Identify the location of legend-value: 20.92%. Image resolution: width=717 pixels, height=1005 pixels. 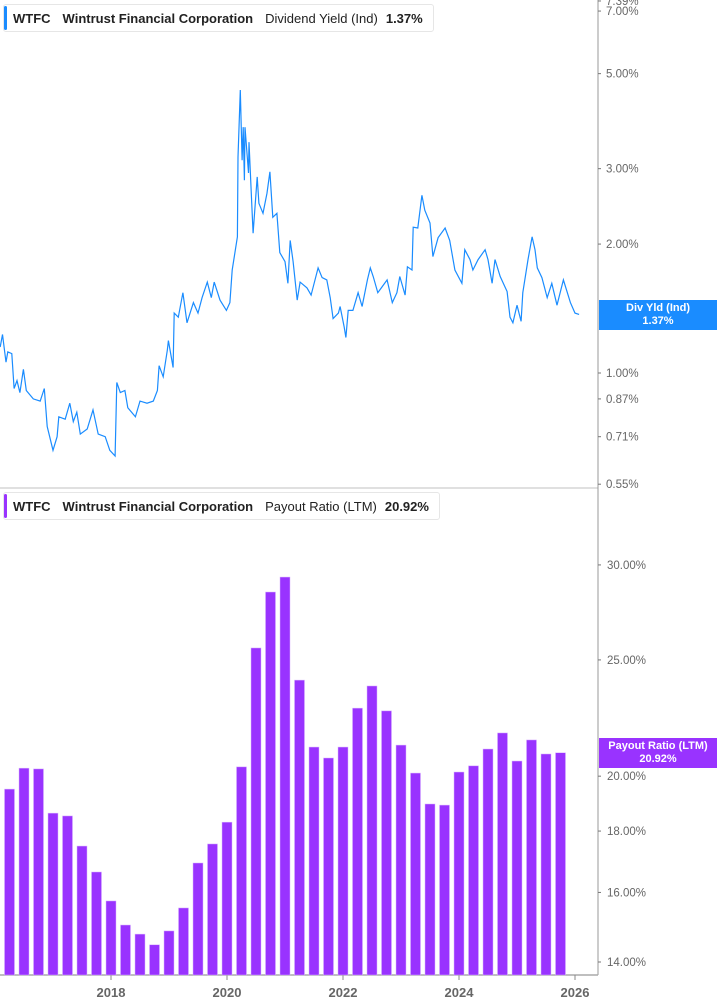
(406, 506).